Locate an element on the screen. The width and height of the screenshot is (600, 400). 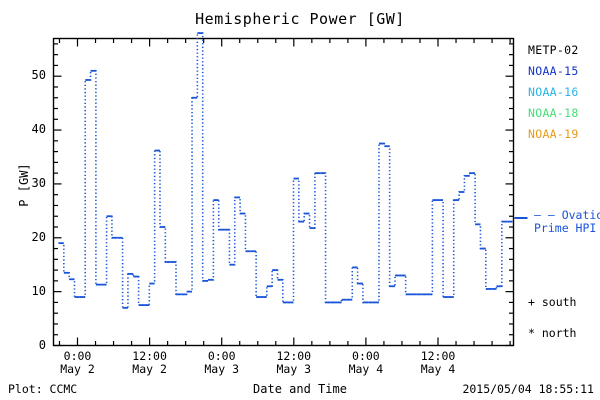
x-axis-label: Date and Time is located at coordinates (300, 389).